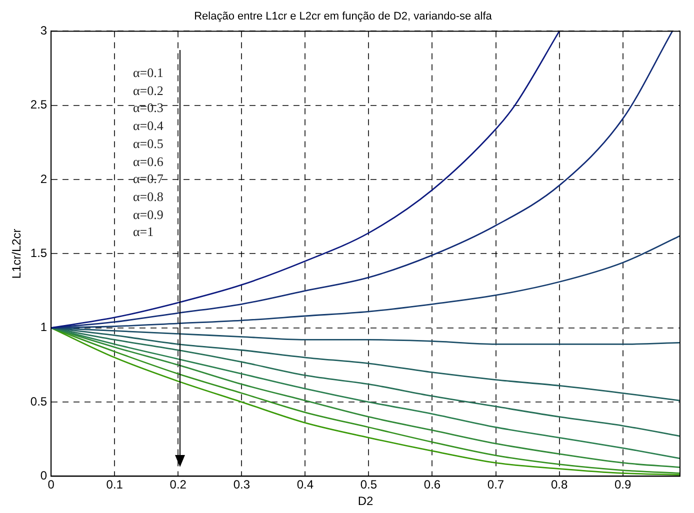  What do you see at coordinates (495, 485) in the screenshot?
I see `x-tick-label: 0.7` at bounding box center [495, 485].